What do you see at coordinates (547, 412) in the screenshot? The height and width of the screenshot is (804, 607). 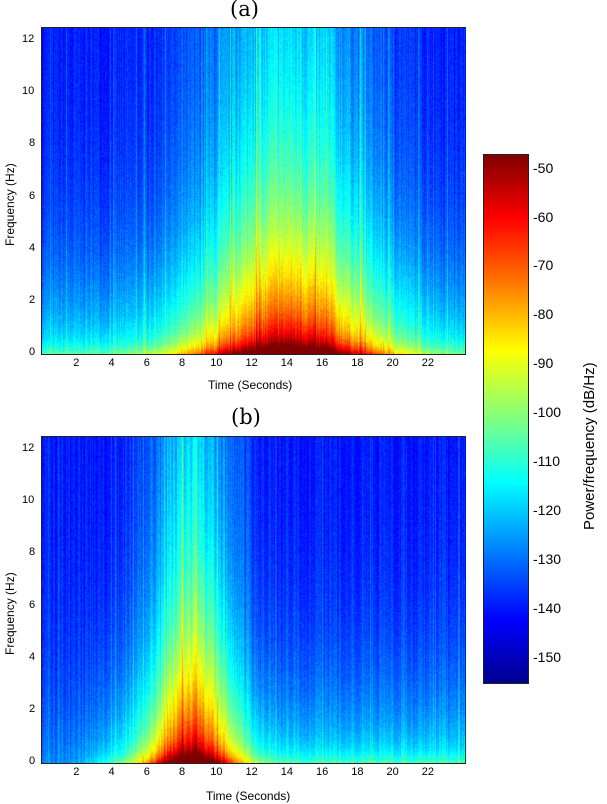 I see `colorbar-tick-label: -100` at bounding box center [547, 412].